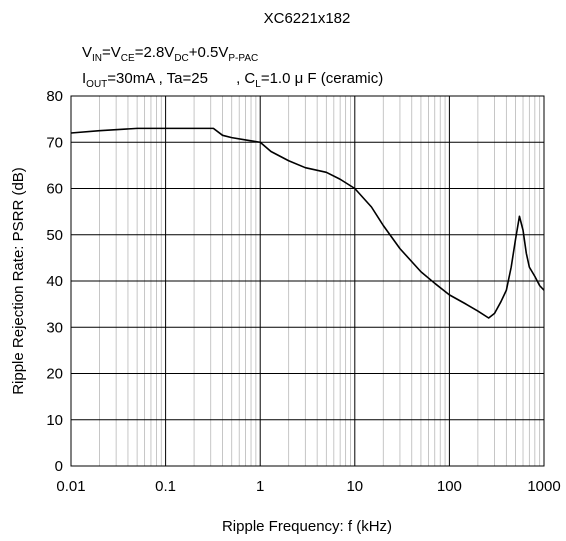 The width and height of the screenshot is (566, 541). What do you see at coordinates (54, 374) in the screenshot?
I see `y-tick-label: 20` at bounding box center [54, 374].